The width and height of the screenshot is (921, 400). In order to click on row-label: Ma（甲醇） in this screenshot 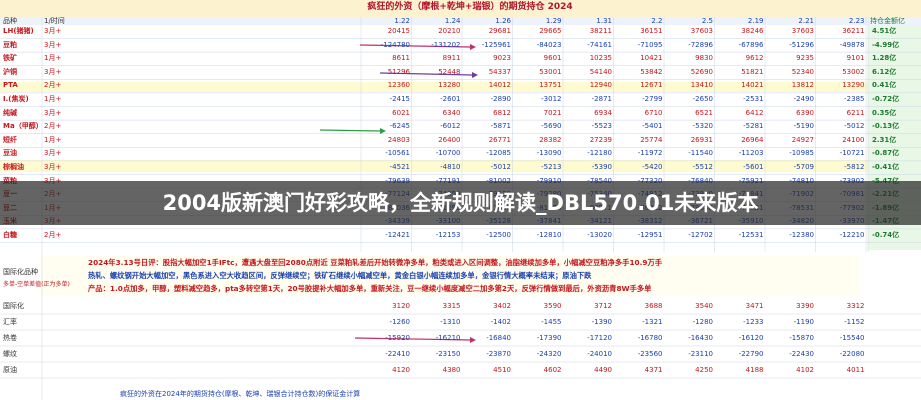, I will do `click(23, 126)`.